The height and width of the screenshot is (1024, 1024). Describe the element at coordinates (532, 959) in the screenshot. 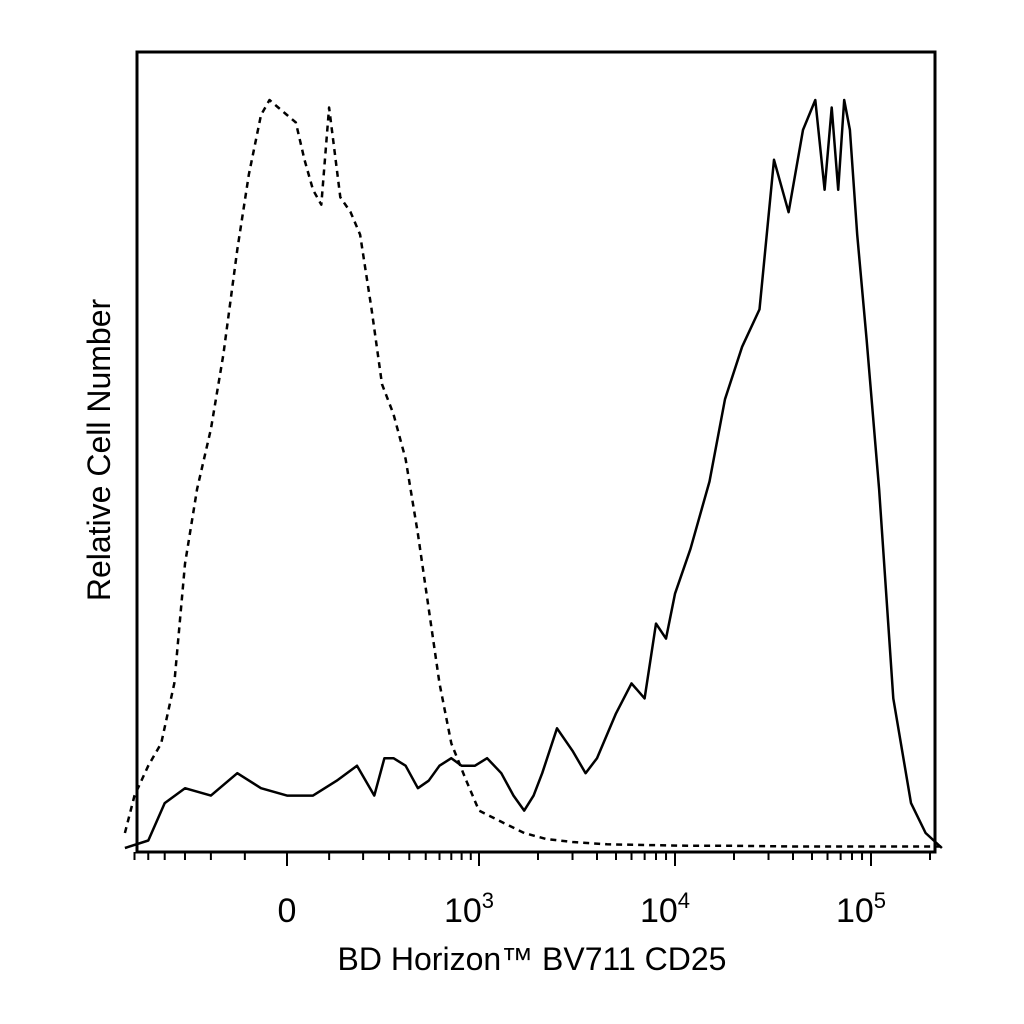

I see `x-axis-title: BD Horizon™ BV711 CD25` at that location.